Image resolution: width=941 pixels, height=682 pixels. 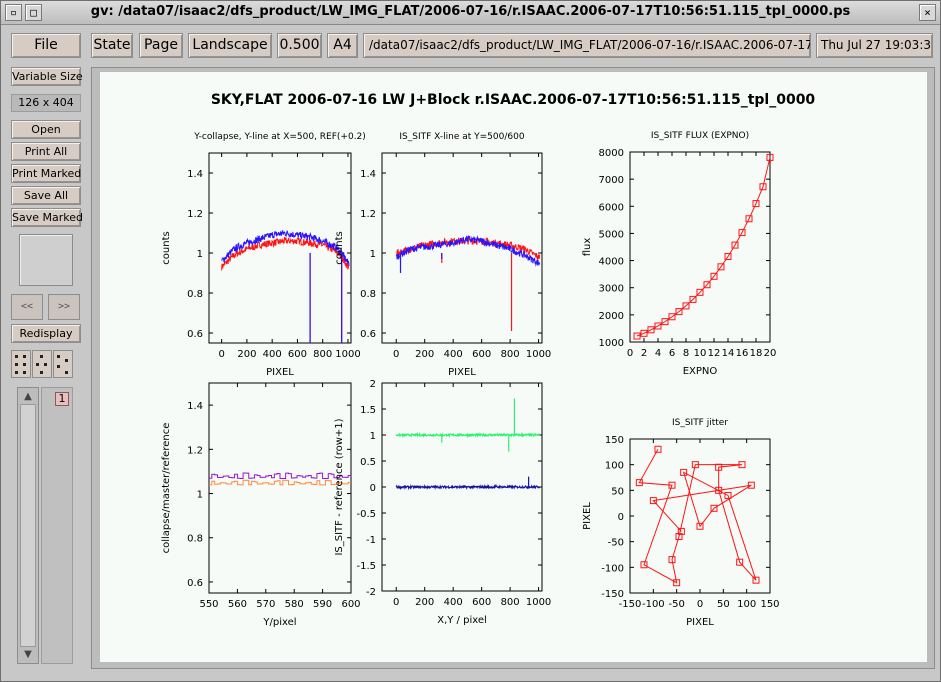 What do you see at coordinates (57, 525) in the screenshot?
I see `page-list: 1` at bounding box center [57, 525].